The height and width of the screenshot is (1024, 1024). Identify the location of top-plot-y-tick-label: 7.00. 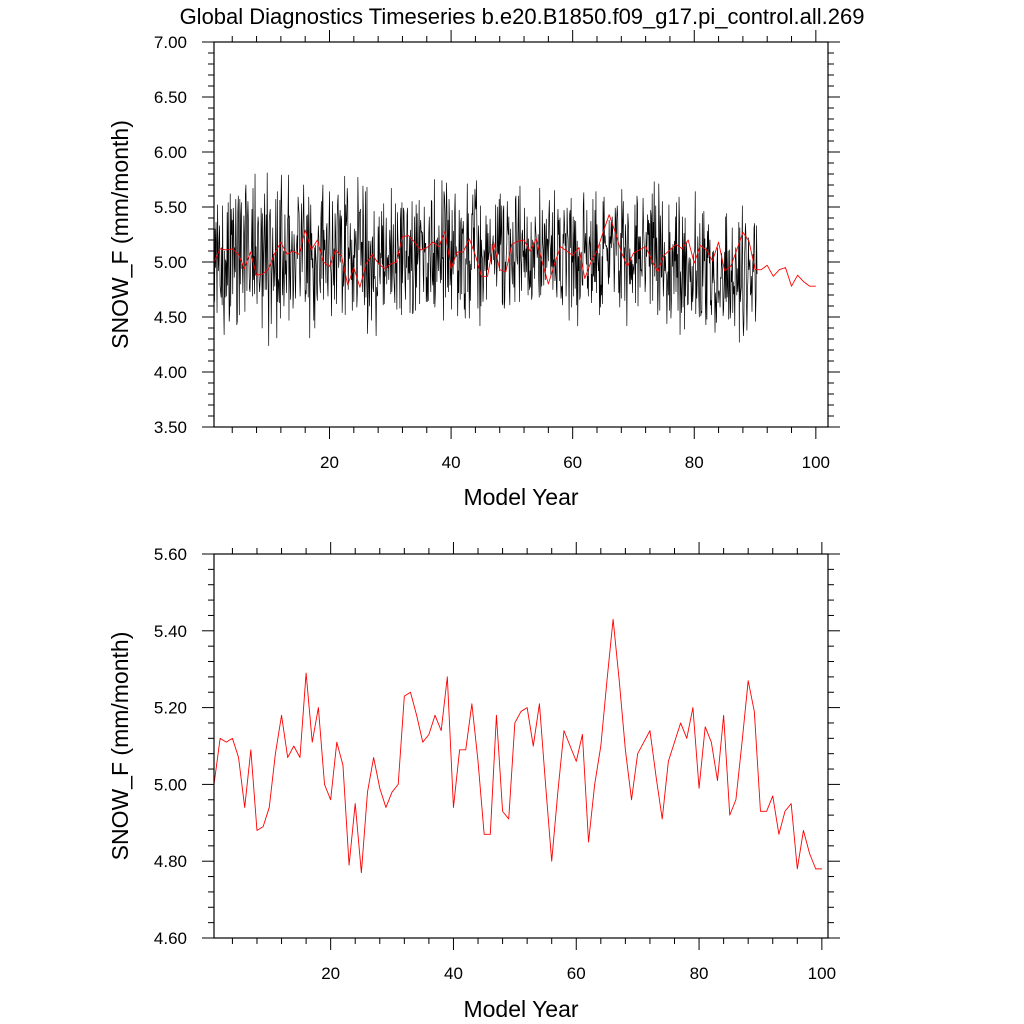
(170, 42).